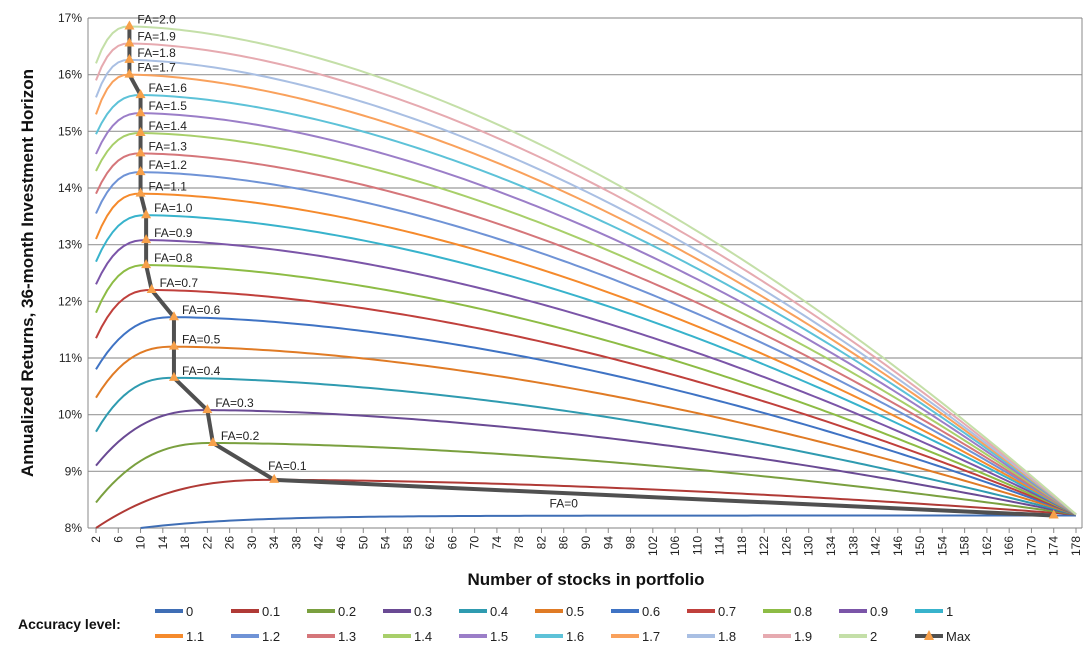 The image size is (1092, 651). Describe the element at coordinates (564, 543) in the screenshot. I see `x-tick-label: 86` at that location.